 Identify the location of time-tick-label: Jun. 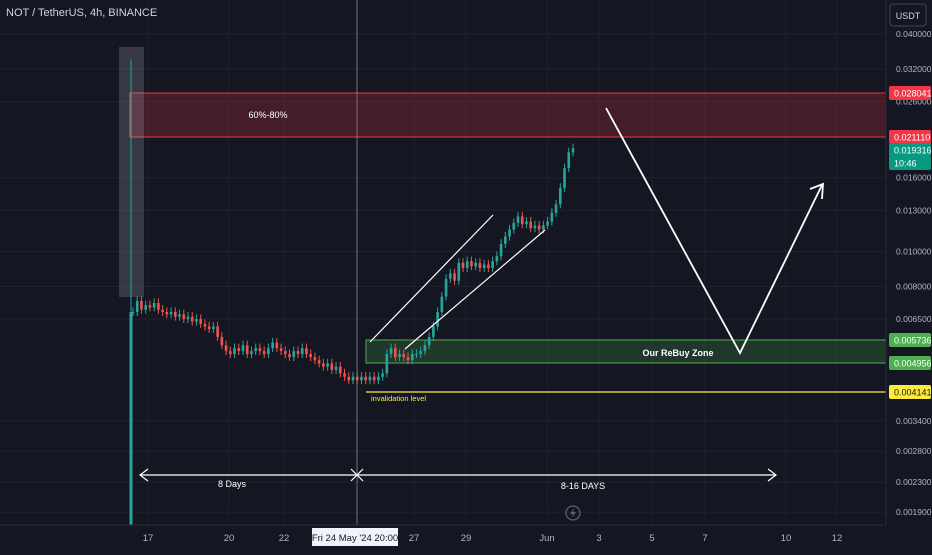
(546, 538).